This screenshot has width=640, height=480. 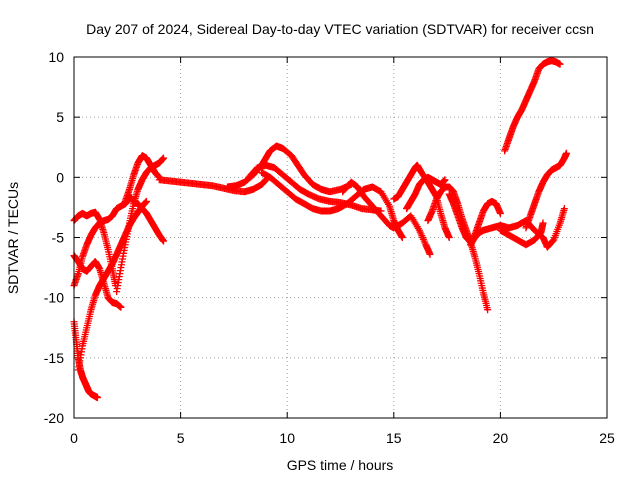 I want to click on series-trace-l, so click(x=332, y=205).